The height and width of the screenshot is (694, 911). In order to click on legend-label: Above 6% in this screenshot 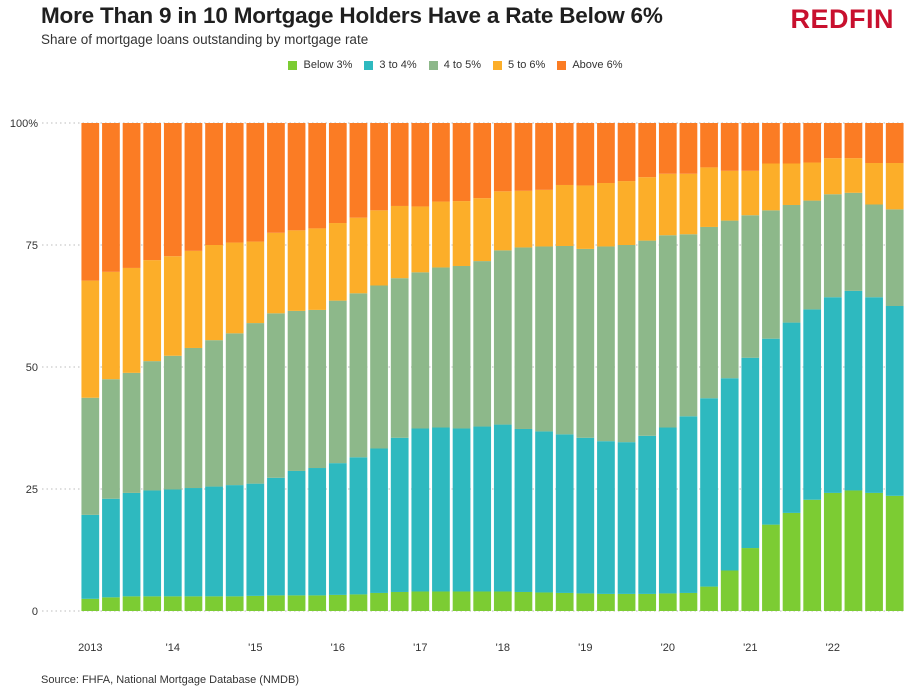, I will do `click(597, 65)`.